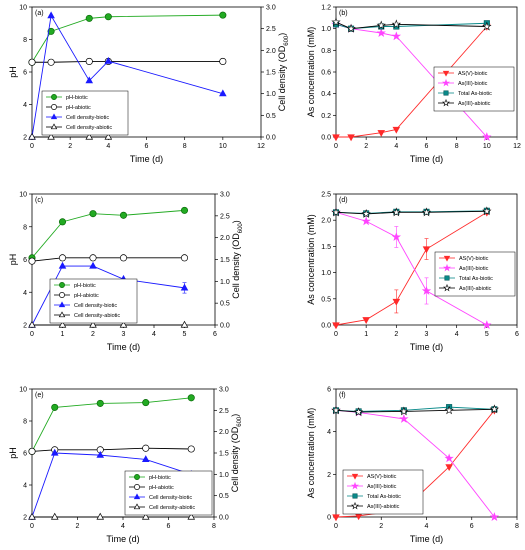 The width and height of the screenshot is (525, 550). I want to click on y-tick-label: 0.0, so click(326, 326).